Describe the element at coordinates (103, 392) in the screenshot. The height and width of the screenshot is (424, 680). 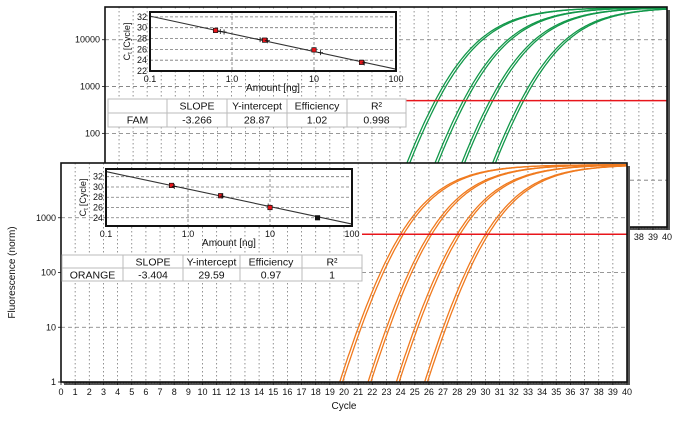
I see `x-tick-label: 3` at that location.